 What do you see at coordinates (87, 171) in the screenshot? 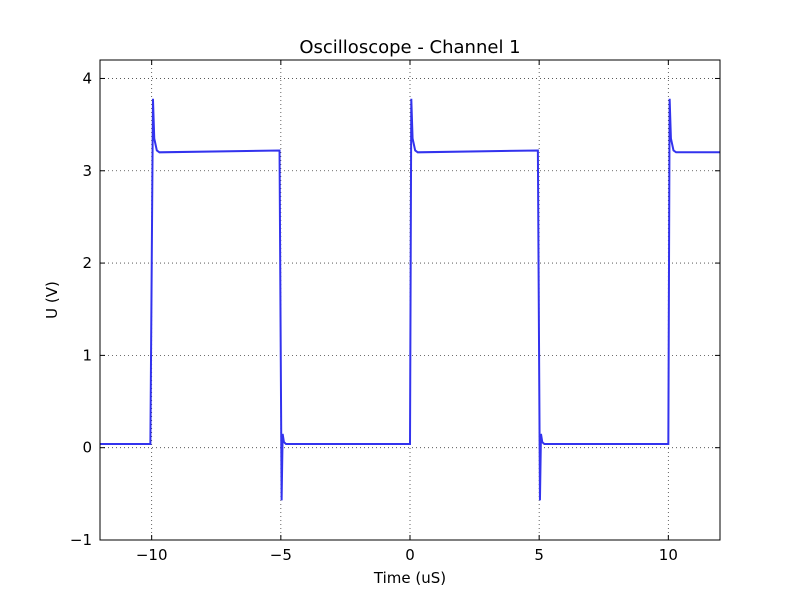
I see `y-tick-label: 3` at bounding box center [87, 171].